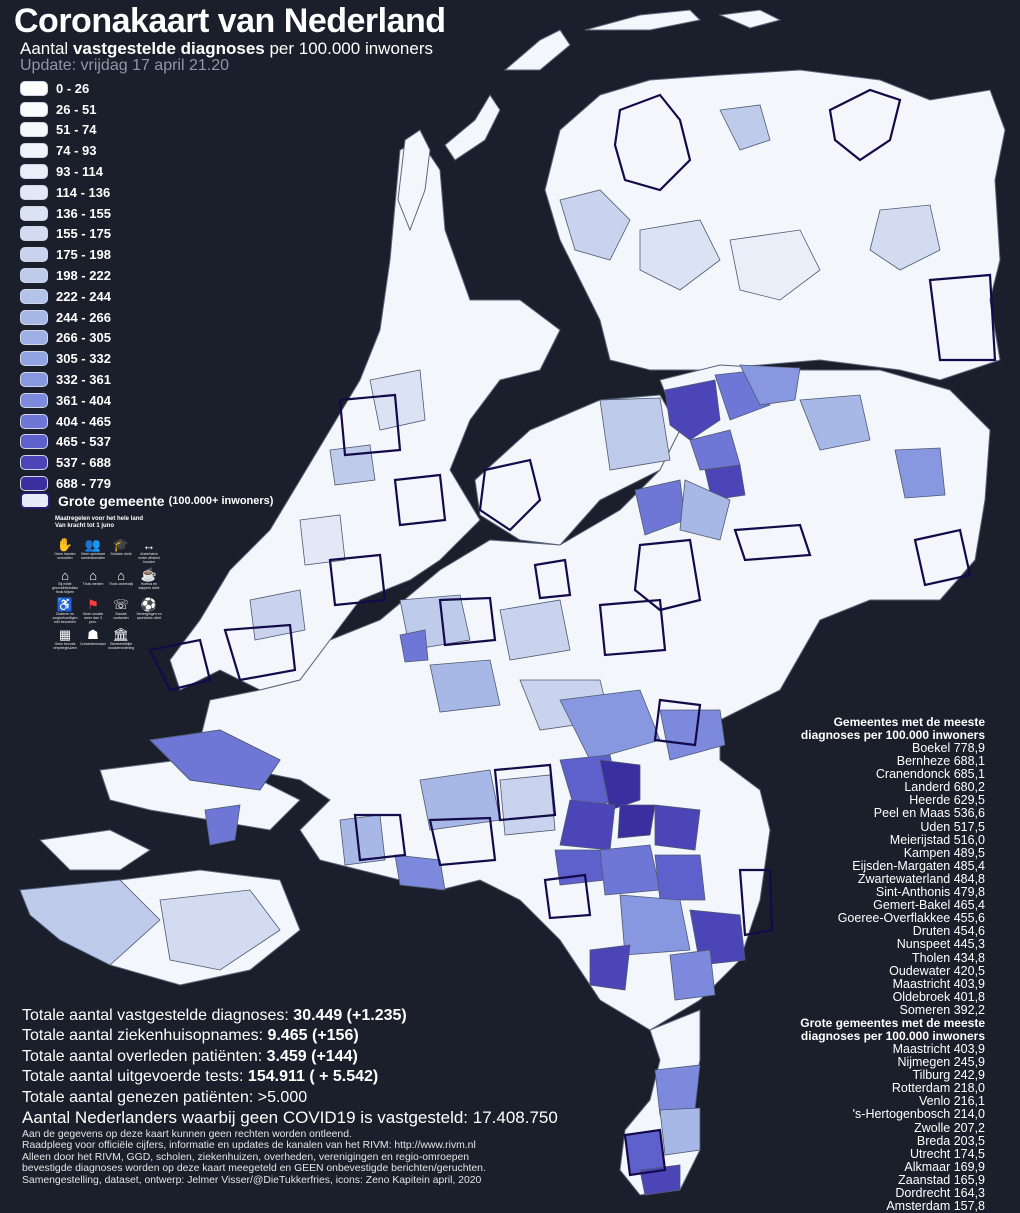  Describe the element at coordinates (221, 500) in the screenshot. I see `big-municipality-note: (100.000+ inwoners)` at that location.